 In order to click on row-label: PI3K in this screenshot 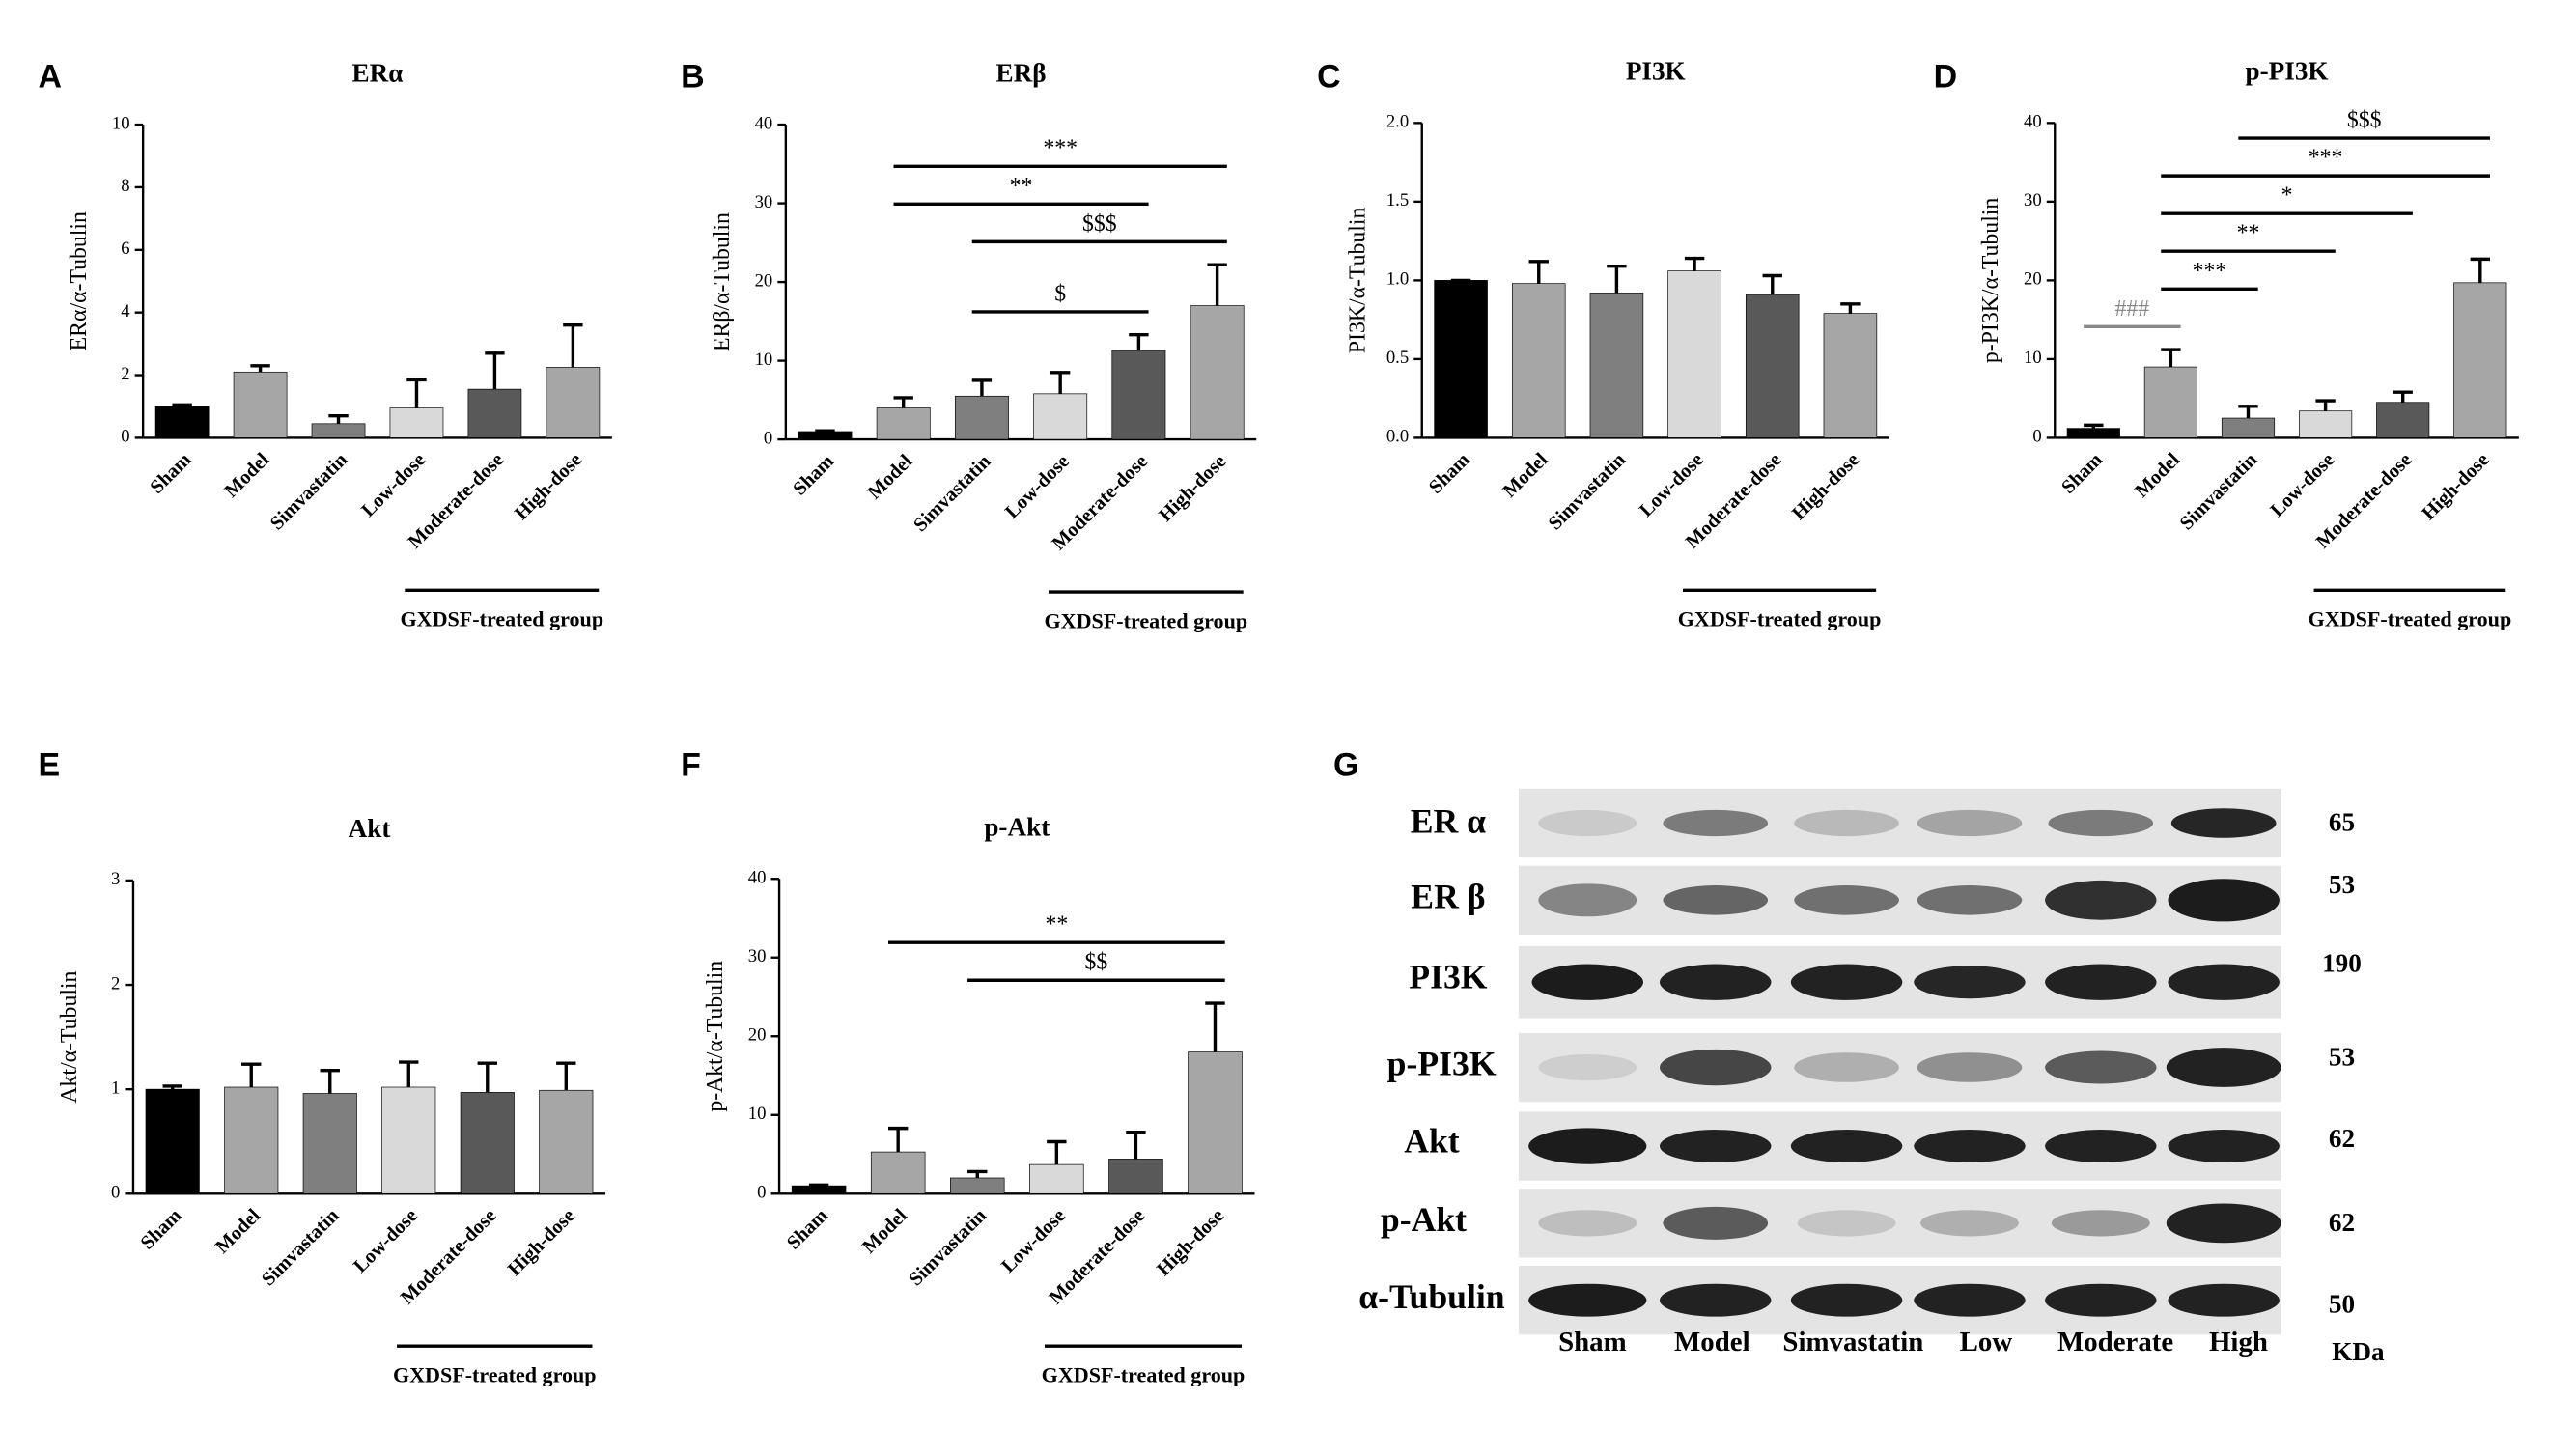, I will do `click(1448, 977)`.